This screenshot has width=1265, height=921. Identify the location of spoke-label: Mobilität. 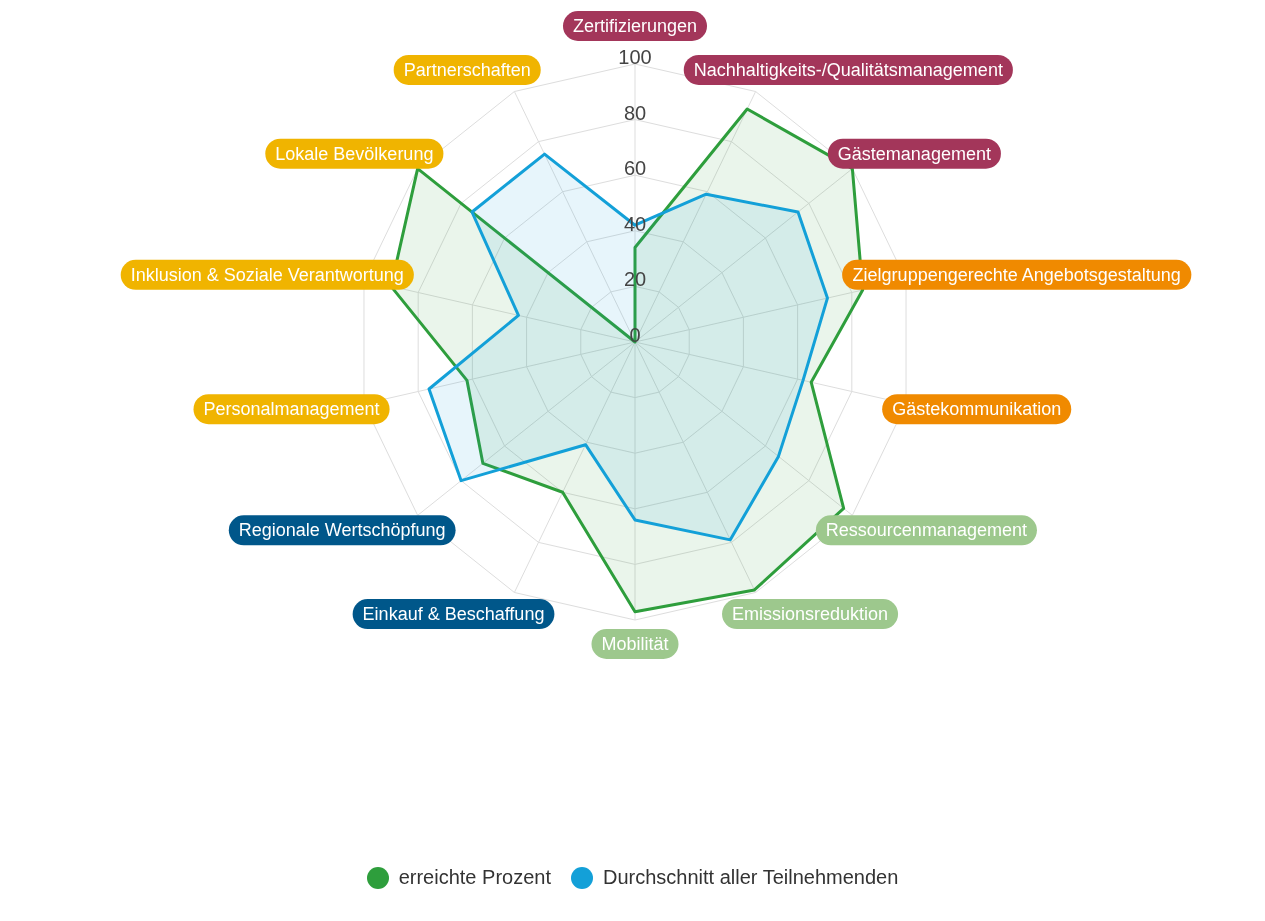
(635, 644).